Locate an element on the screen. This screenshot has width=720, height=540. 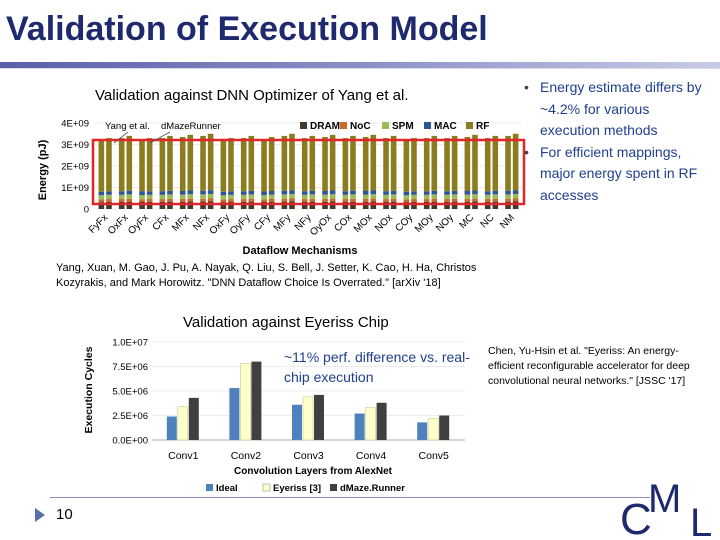
x-tick-label: Conv1 is located at coordinates (183, 456).